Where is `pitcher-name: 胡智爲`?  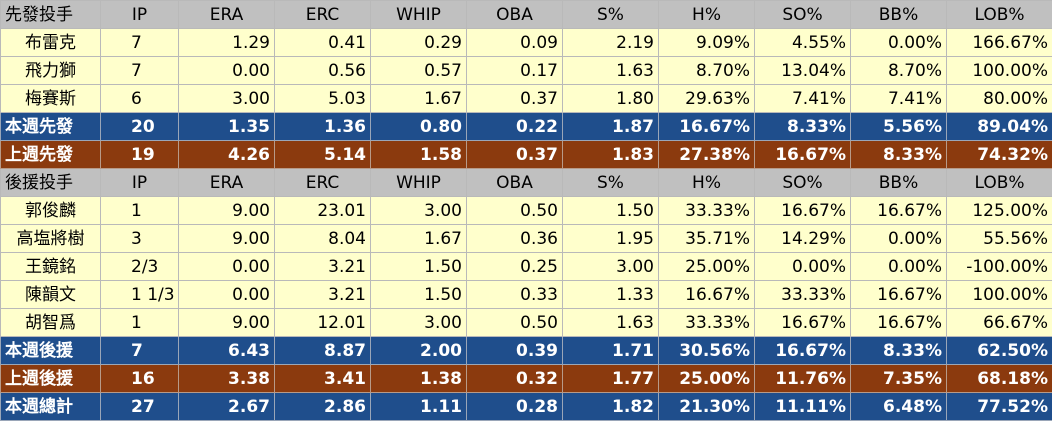 pitcher-name: 胡智爲 is located at coordinates (51, 323).